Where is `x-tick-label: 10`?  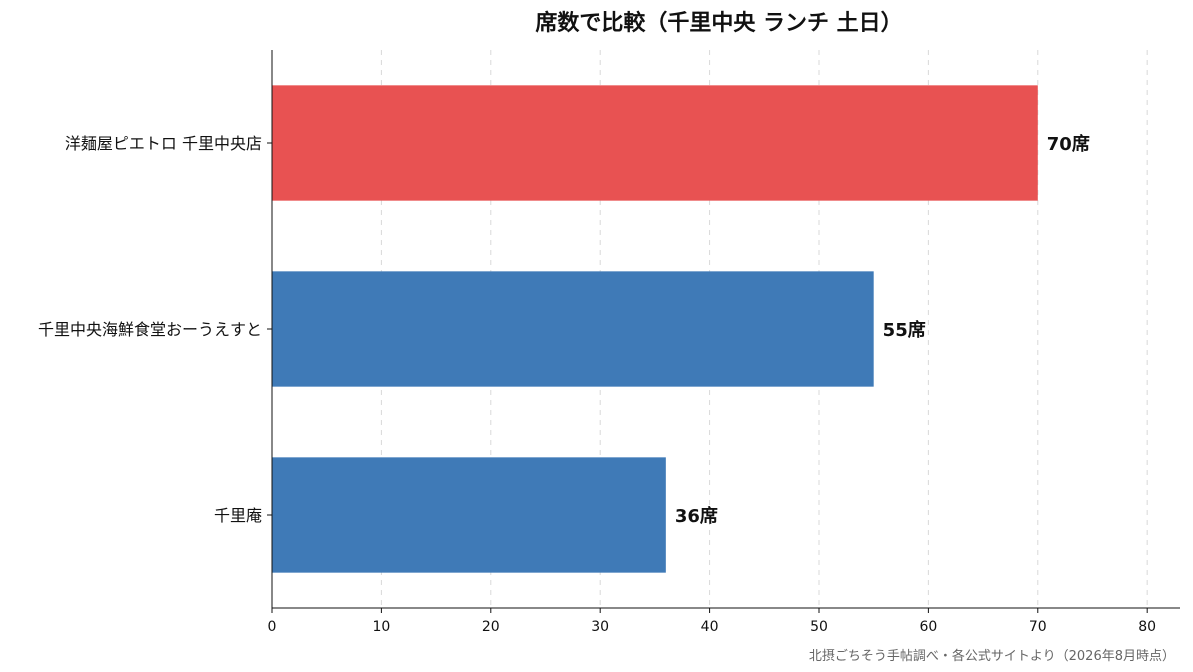
x-tick-label: 10 is located at coordinates (381, 627).